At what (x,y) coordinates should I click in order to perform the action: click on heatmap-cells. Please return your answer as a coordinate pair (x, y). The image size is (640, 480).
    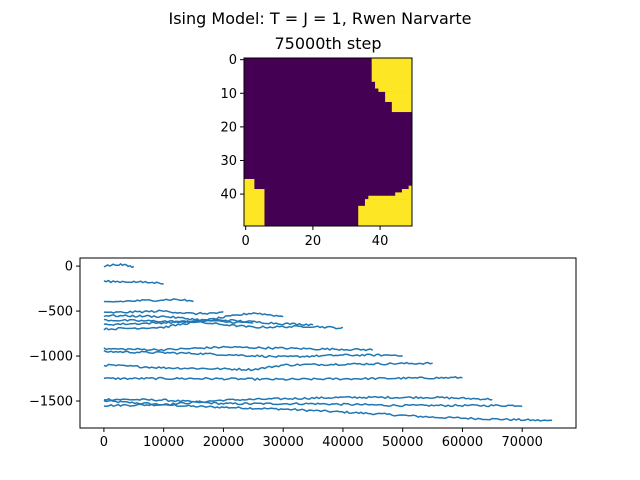
    Looking at the image, I should click on (328, 142).